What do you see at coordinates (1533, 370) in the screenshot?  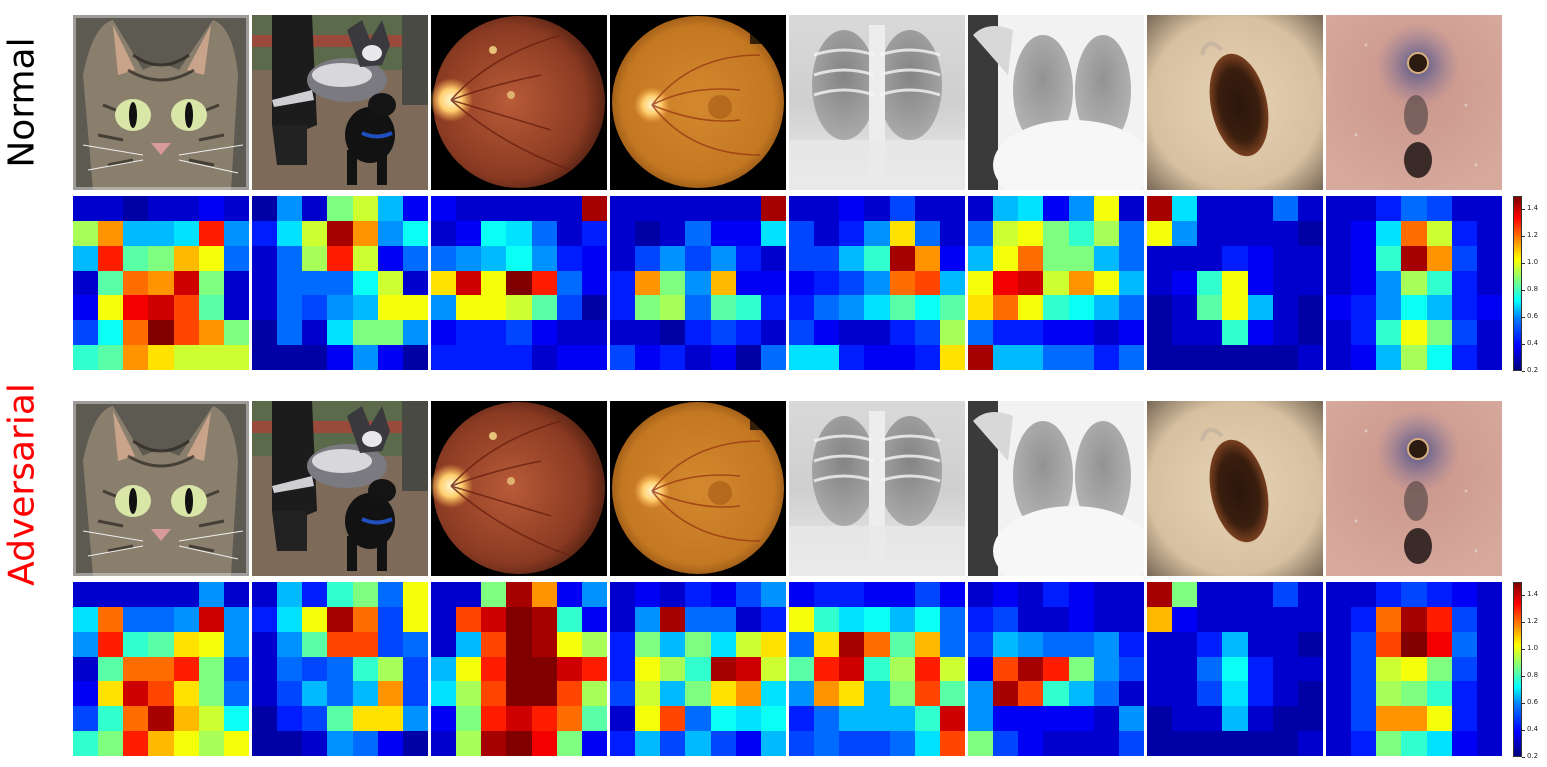 I see `colorbar-tick-label: 0.2` at bounding box center [1533, 370].